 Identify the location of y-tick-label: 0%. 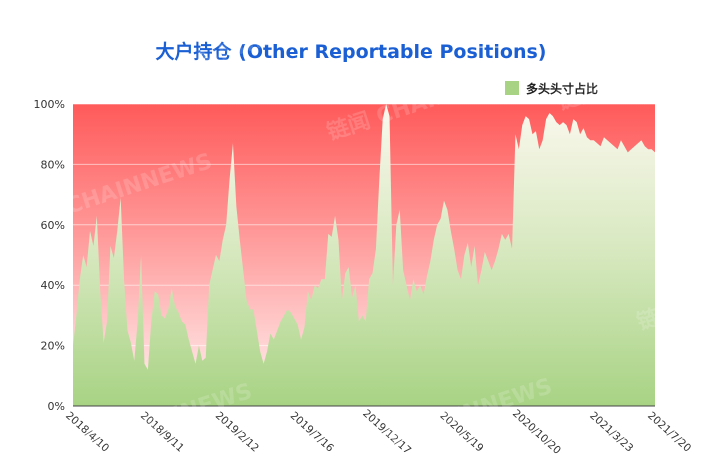
(56, 406).